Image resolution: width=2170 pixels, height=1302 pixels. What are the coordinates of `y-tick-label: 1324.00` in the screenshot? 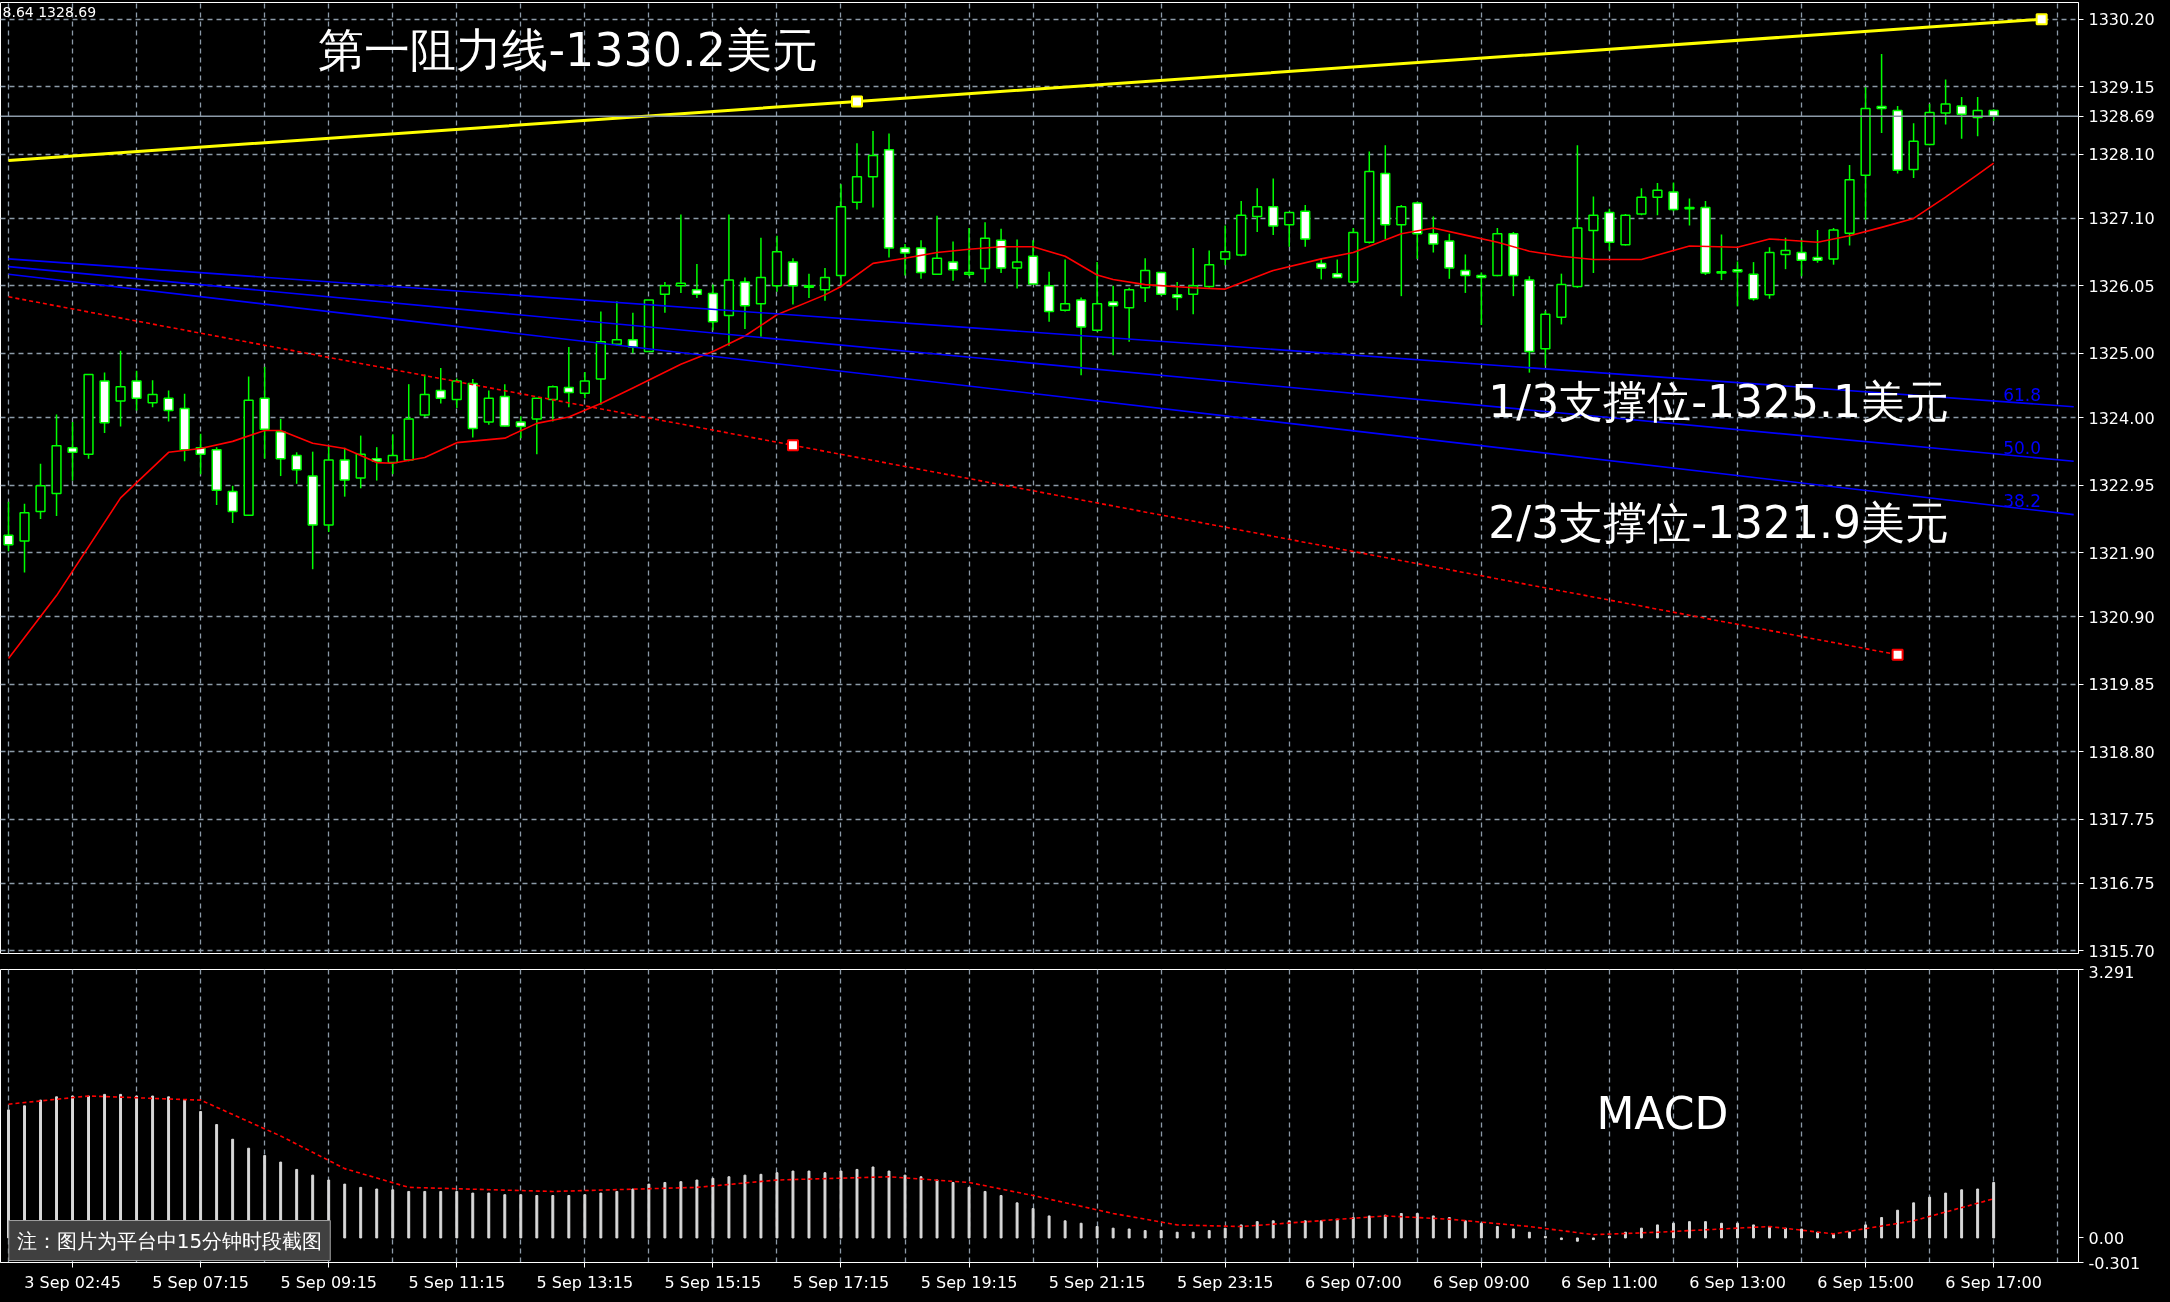 It's located at (2121, 418).